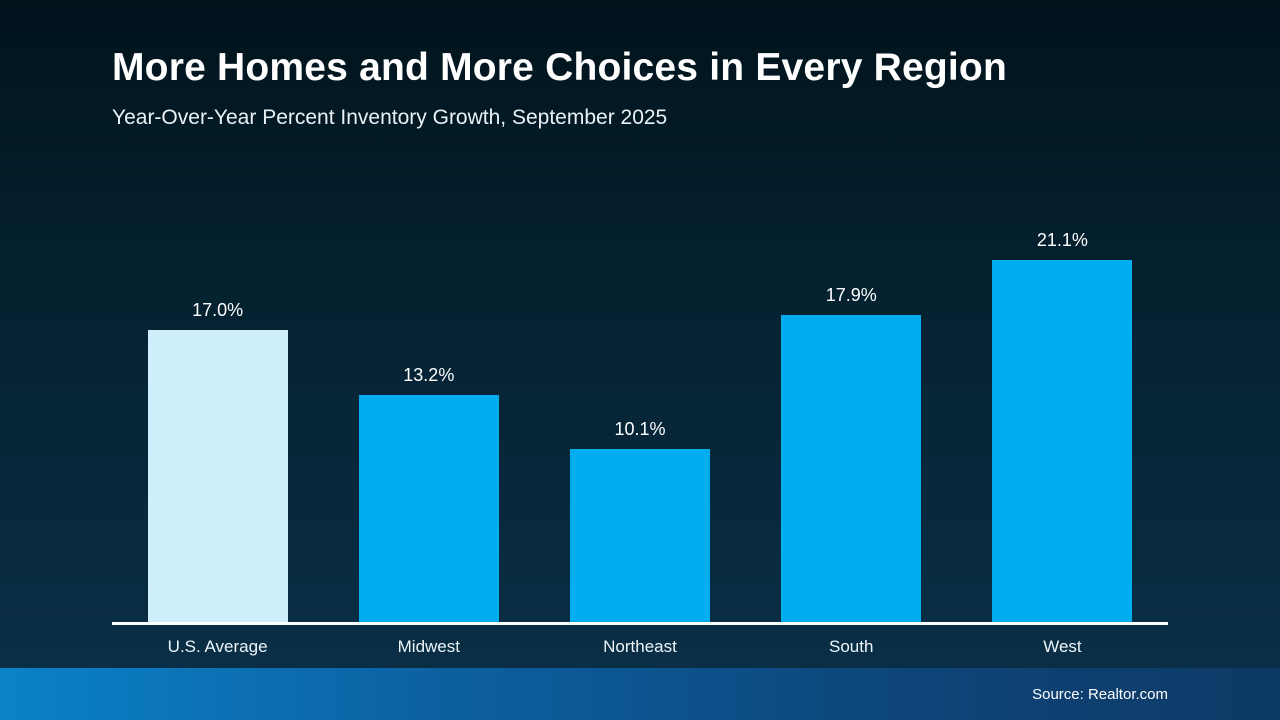 This screenshot has width=1280, height=720. I want to click on bar-column: 21.1%, so click(1062, 426).